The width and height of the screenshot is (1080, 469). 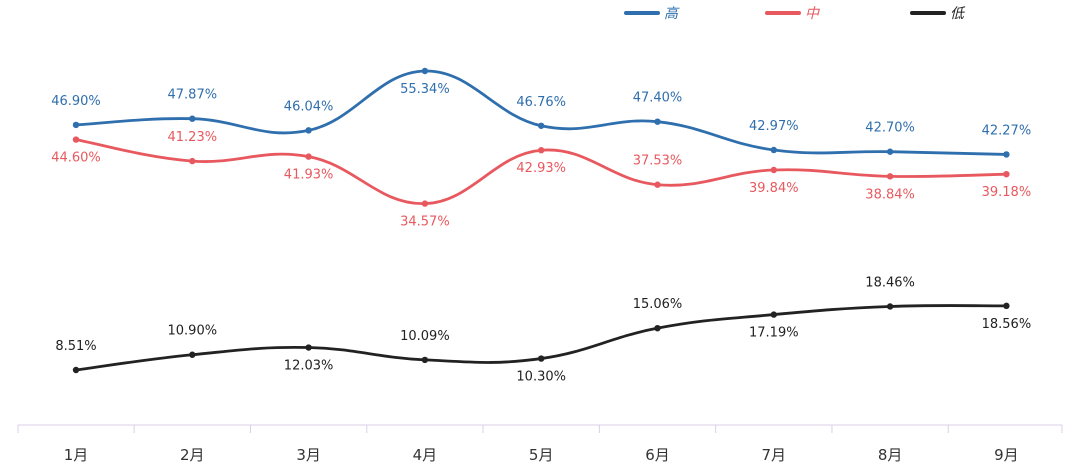 I want to click on legend-item-low: 低, so click(x=938, y=14).